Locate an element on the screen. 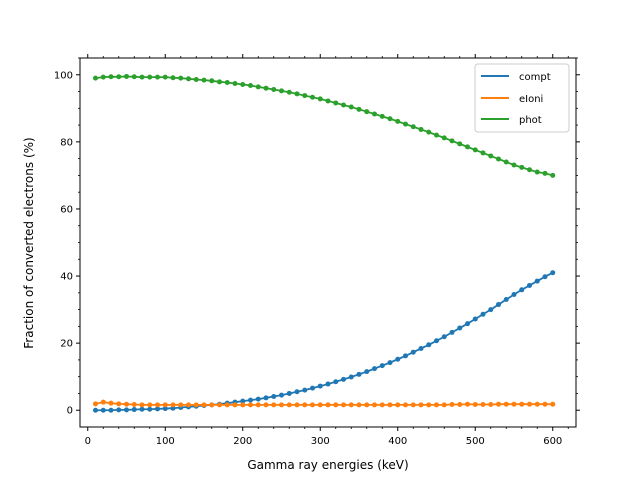  legend-box is located at coordinates (522, 98).